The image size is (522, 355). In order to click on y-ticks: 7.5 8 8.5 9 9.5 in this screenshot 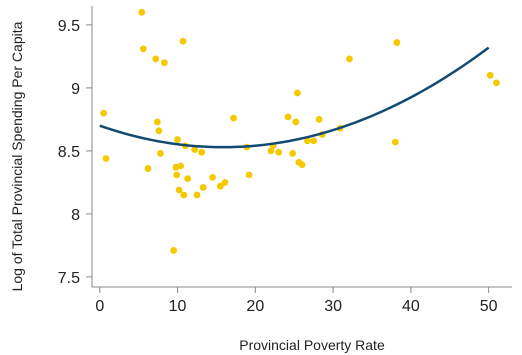, I will do `click(75, 152)`.